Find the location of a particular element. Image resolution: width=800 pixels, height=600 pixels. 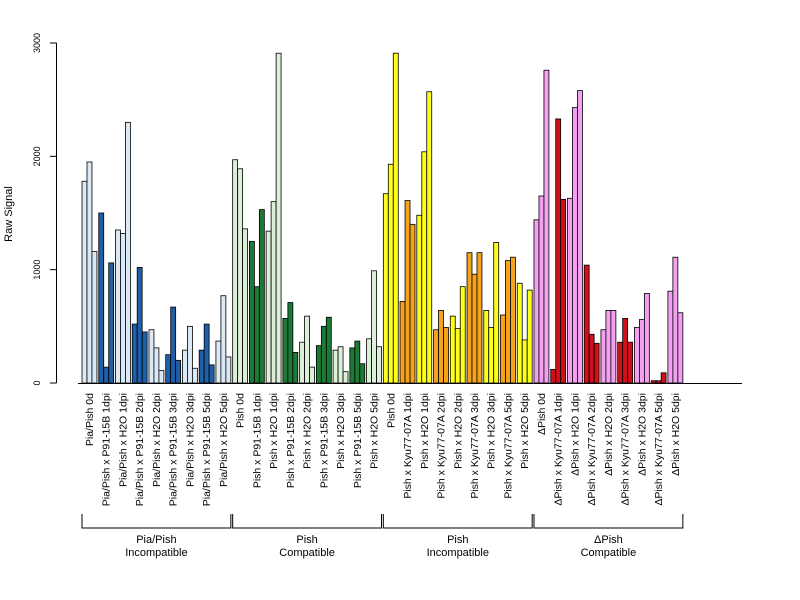

x-tick-label: ΔPish x Kyu77-07A 1dpi is located at coordinates (559, 449).